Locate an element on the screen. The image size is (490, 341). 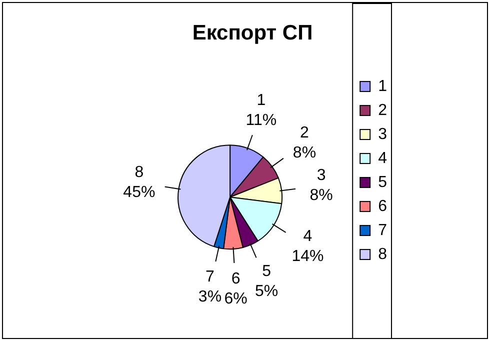
data-label: 45% is located at coordinates (139, 193).